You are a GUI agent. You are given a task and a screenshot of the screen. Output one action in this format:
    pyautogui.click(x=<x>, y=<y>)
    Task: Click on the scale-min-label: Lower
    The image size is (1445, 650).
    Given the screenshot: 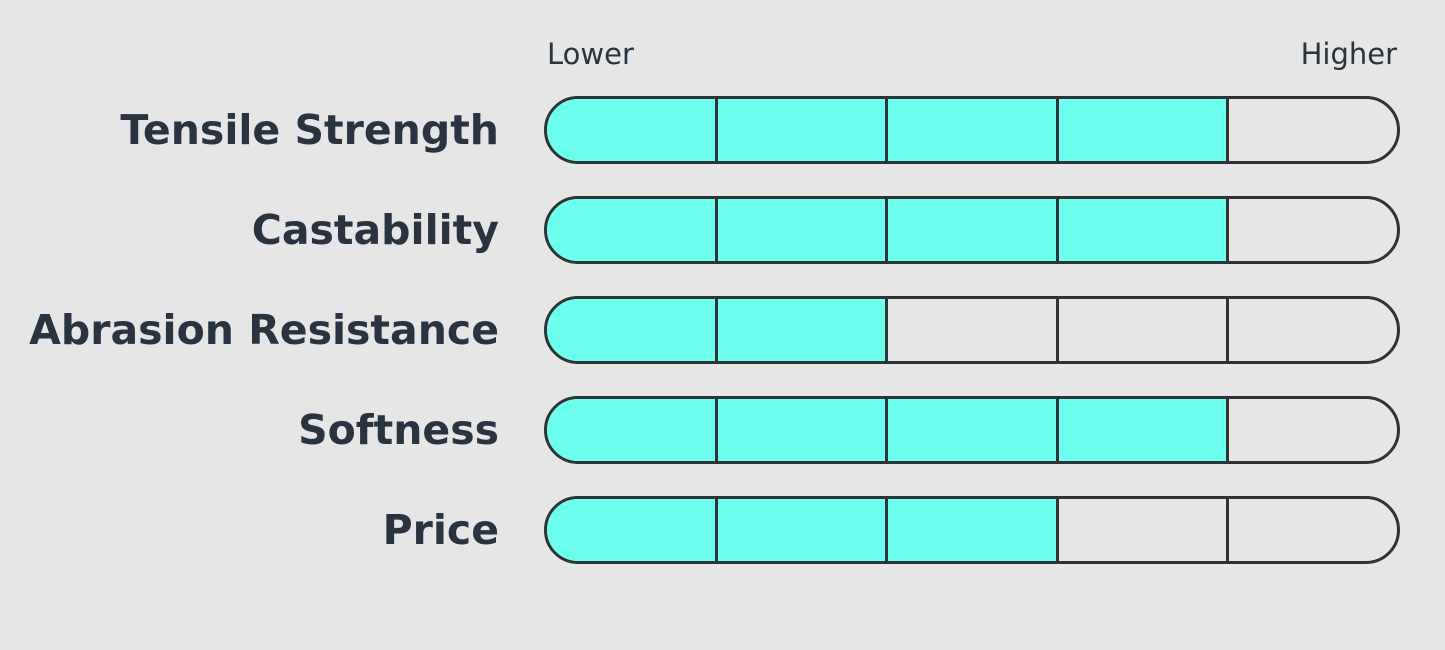 What is the action you would take?
    pyautogui.click(x=590, y=54)
    